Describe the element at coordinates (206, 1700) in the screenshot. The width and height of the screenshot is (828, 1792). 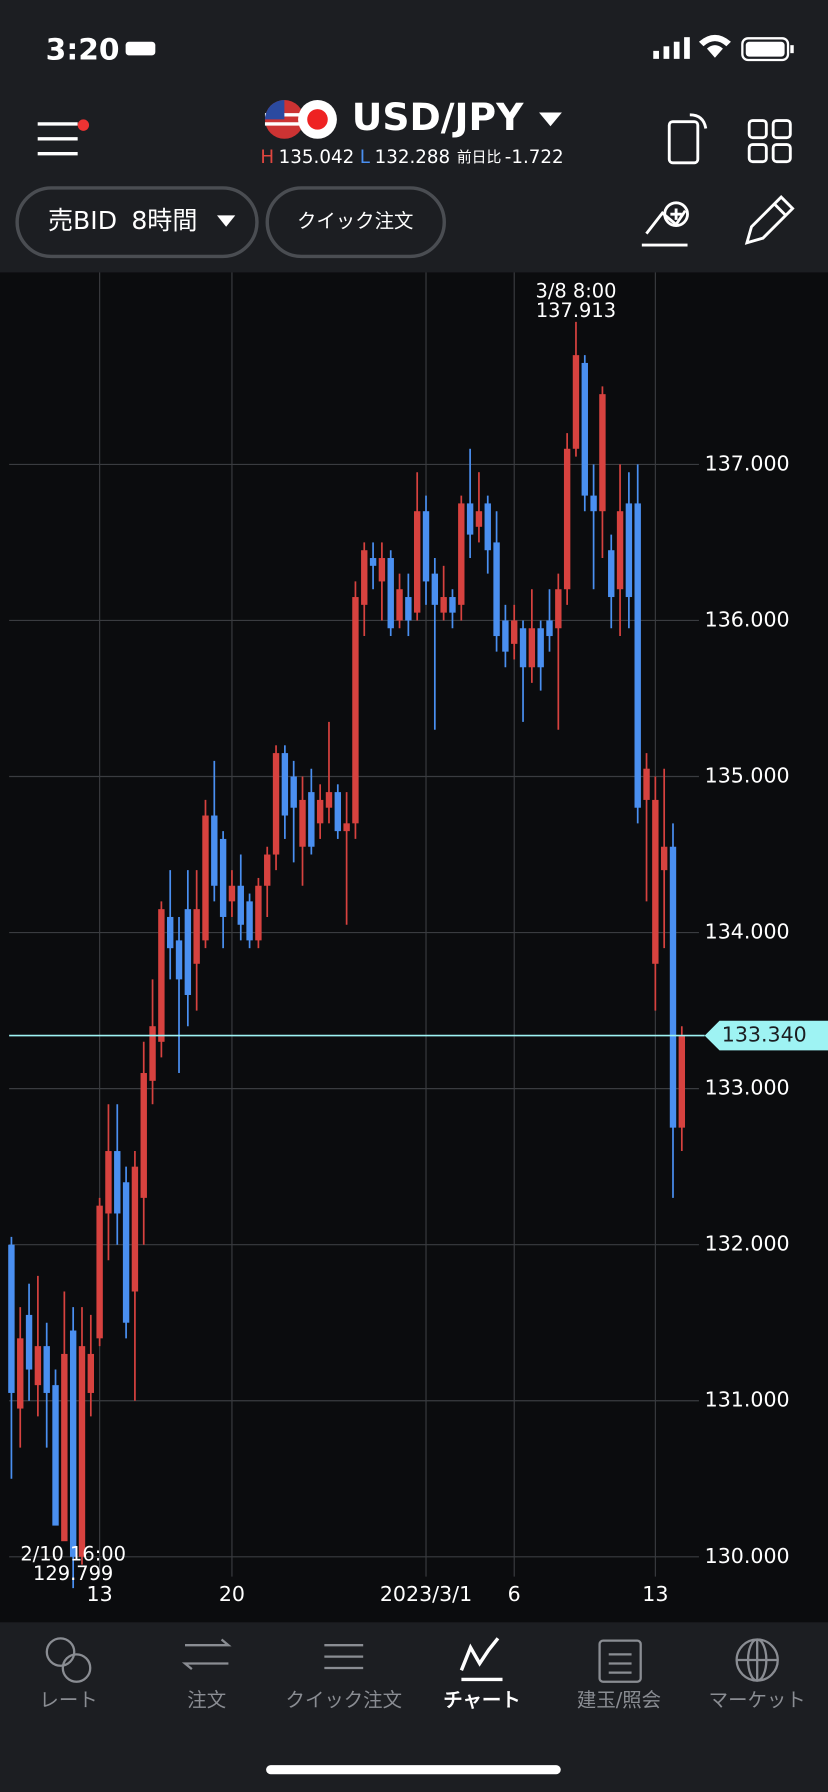
I see `tab-label: 注文` at that location.